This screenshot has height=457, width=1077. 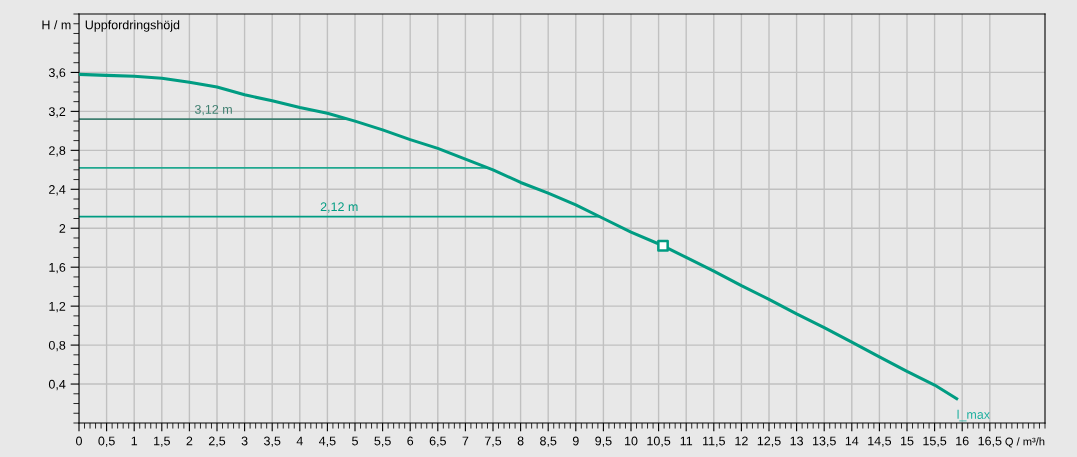 I want to click on x-tick-label: 16,5, so click(x=990, y=441).